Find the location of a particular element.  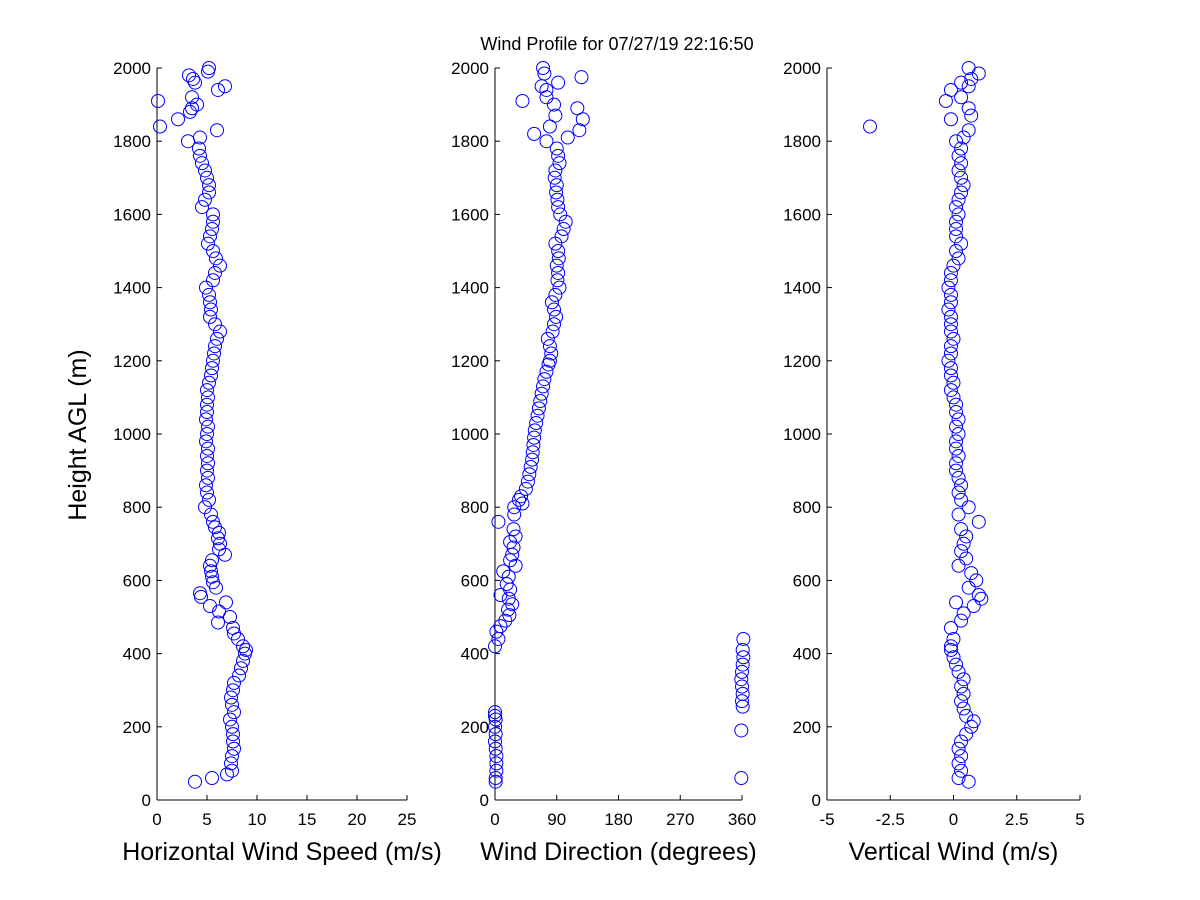

direction-x-axis-label: Wind Direction (degrees) is located at coordinates (618, 852).